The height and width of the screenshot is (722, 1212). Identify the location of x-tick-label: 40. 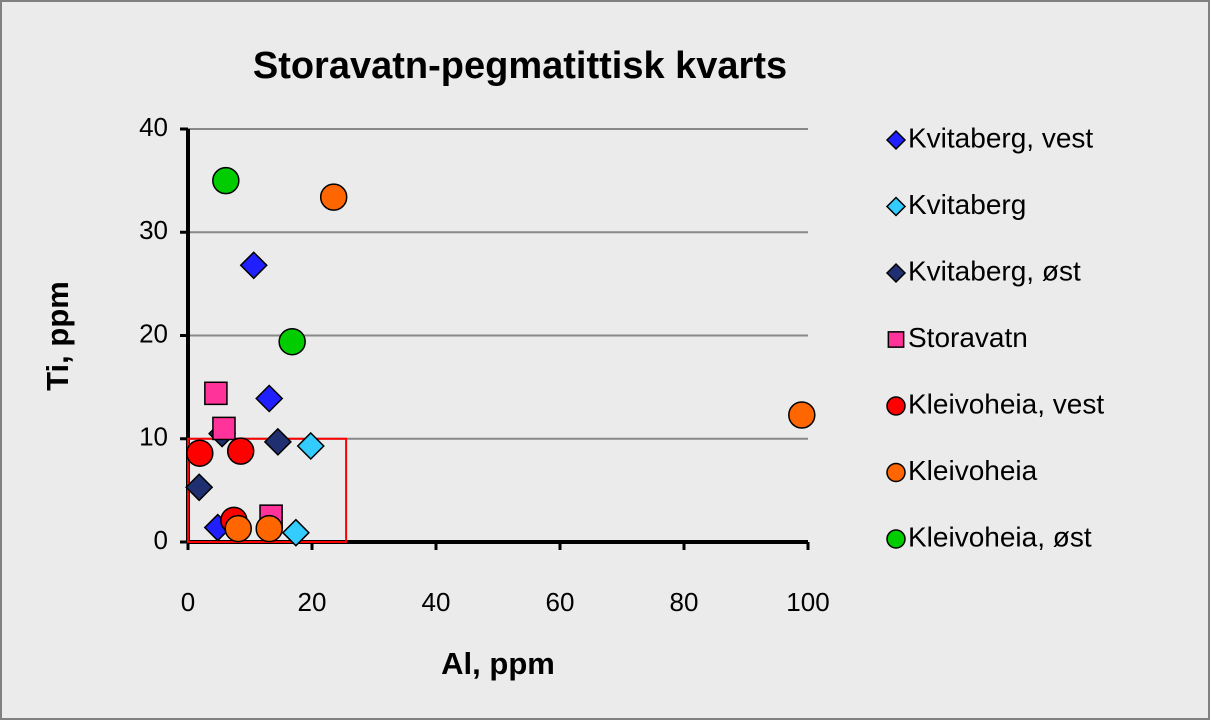
(436, 602).